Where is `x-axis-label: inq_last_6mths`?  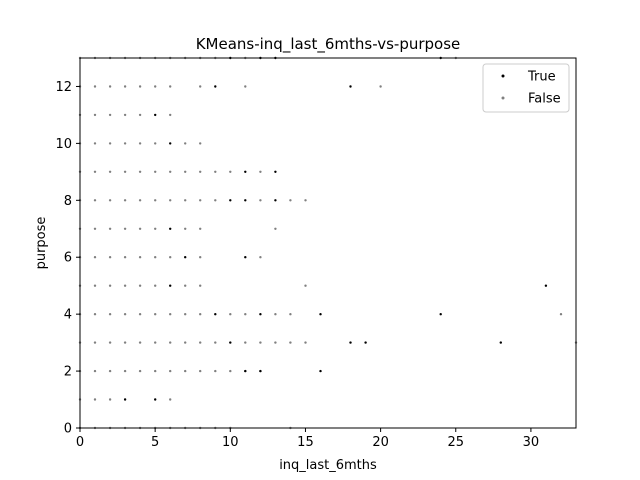
x-axis-label: inq_last_6mths is located at coordinates (328, 465).